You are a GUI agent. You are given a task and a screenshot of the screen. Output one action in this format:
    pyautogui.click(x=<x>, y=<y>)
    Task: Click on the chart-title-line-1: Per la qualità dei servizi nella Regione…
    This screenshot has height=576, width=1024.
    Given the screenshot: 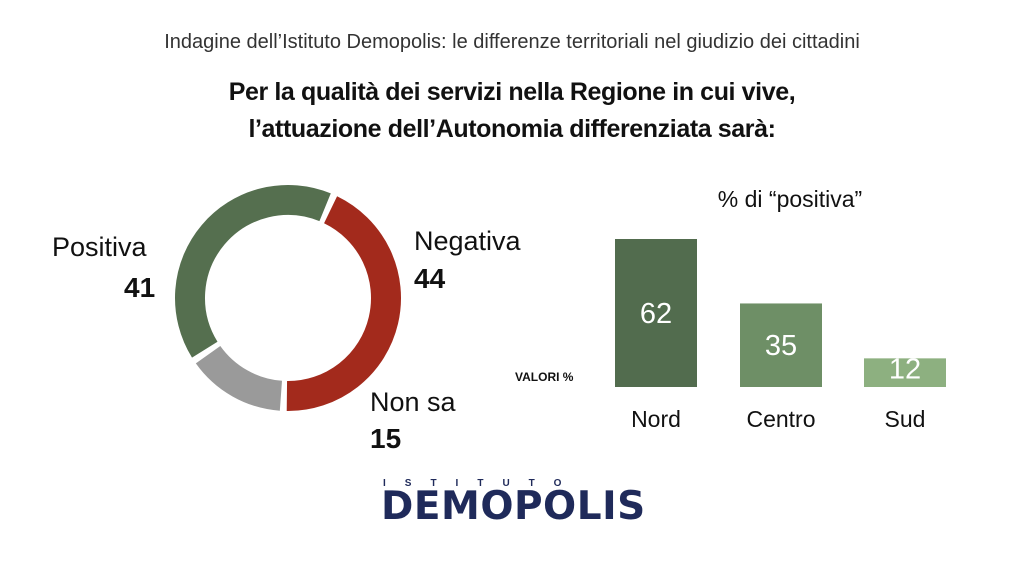 What is the action you would take?
    pyautogui.click(x=512, y=92)
    